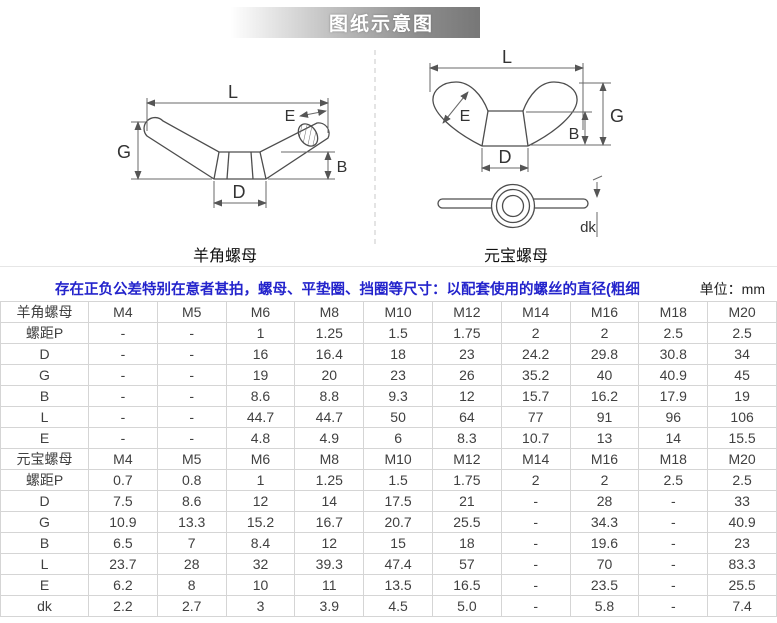 This screenshot has width=777, height=623. Describe the element at coordinates (604, 606) in the screenshot. I see `data-cell: 5.8` at that location.